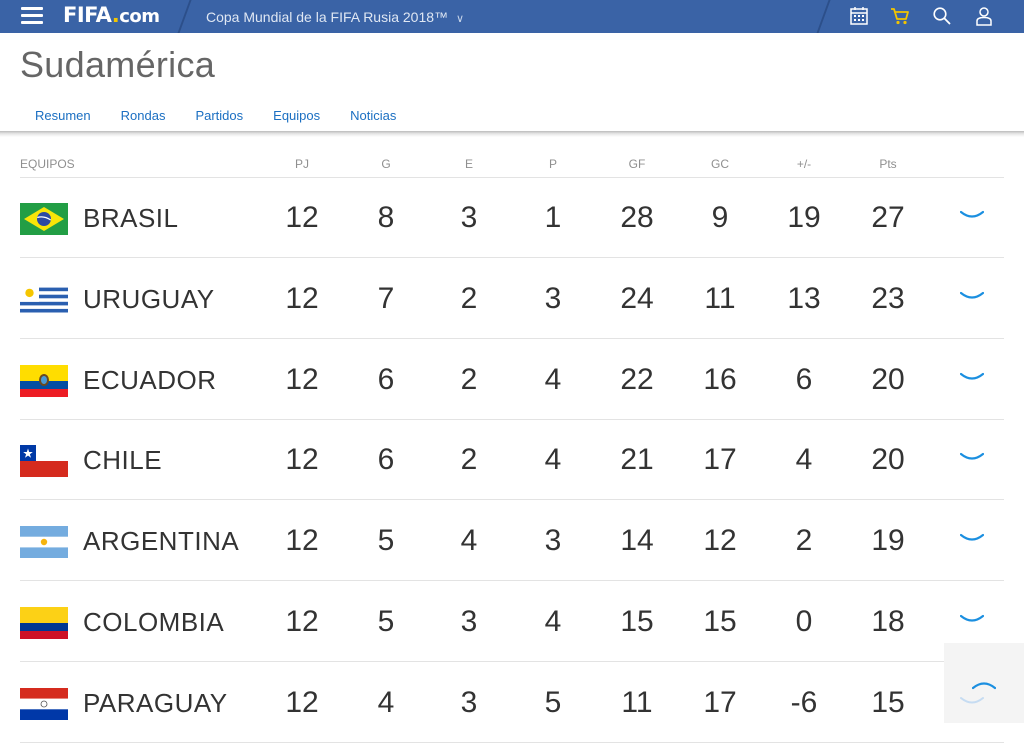 The width and height of the screenshot is (1024, 743). I want to click on cell-gf: 22, so click(637, 379).